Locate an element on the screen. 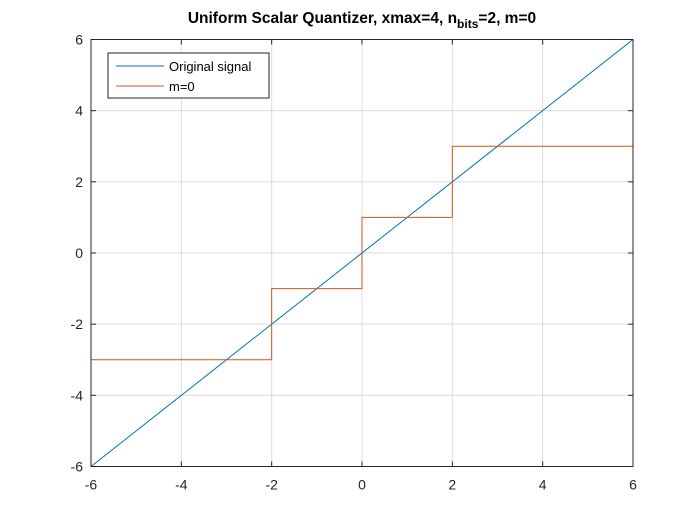  legend-label: m=0 is located at coordinates (182, 86).